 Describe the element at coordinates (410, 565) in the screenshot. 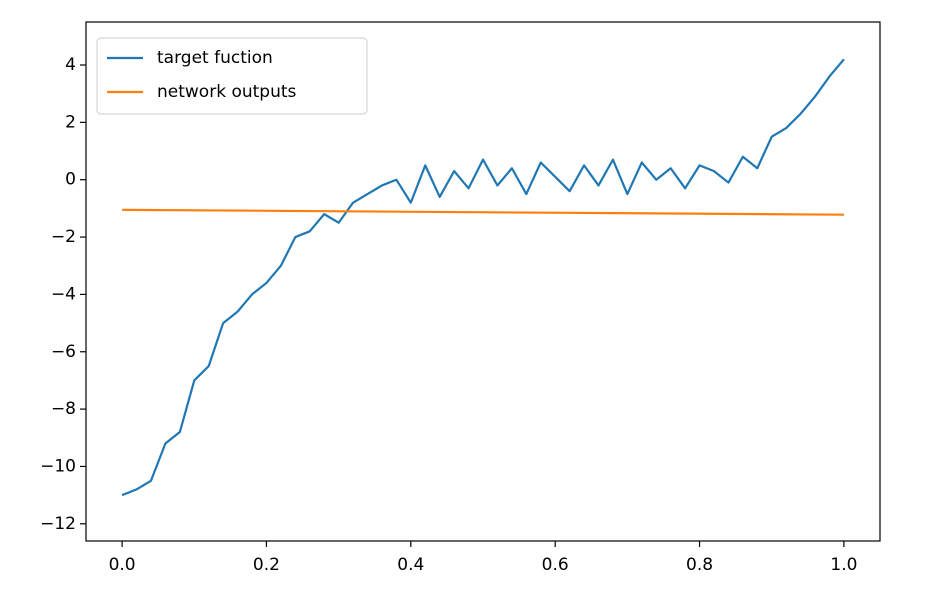

I see `x-tick-label: 0.4` at that location.